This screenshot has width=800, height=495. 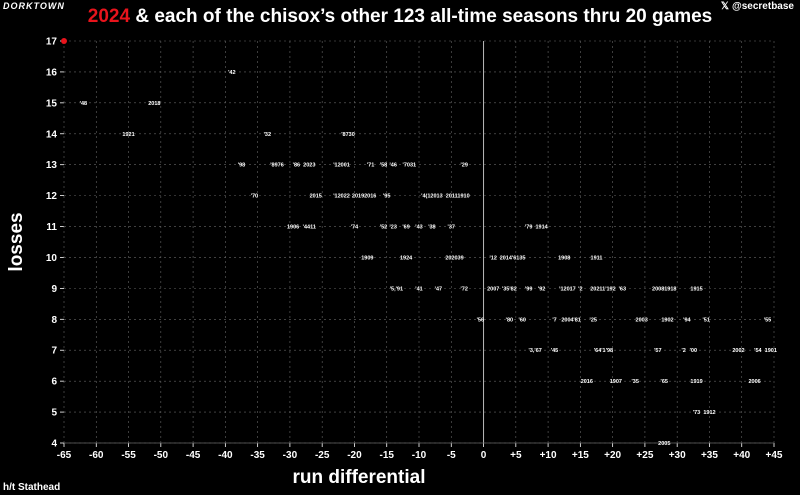 I want to click on season-point-label: '69, so click(x=405, y=228).